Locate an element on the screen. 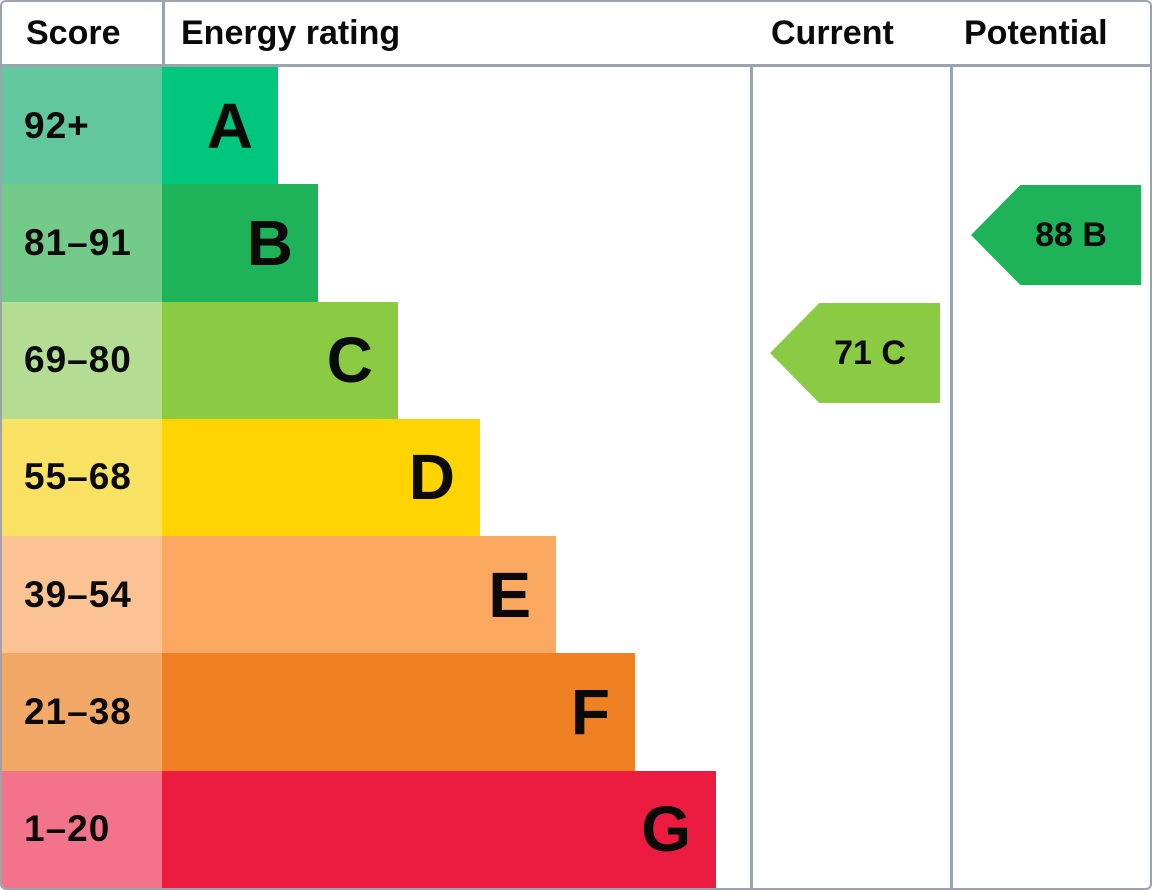 The image size is (1152, 890). score-range: 21–38 is located at coordinates (82, 712).